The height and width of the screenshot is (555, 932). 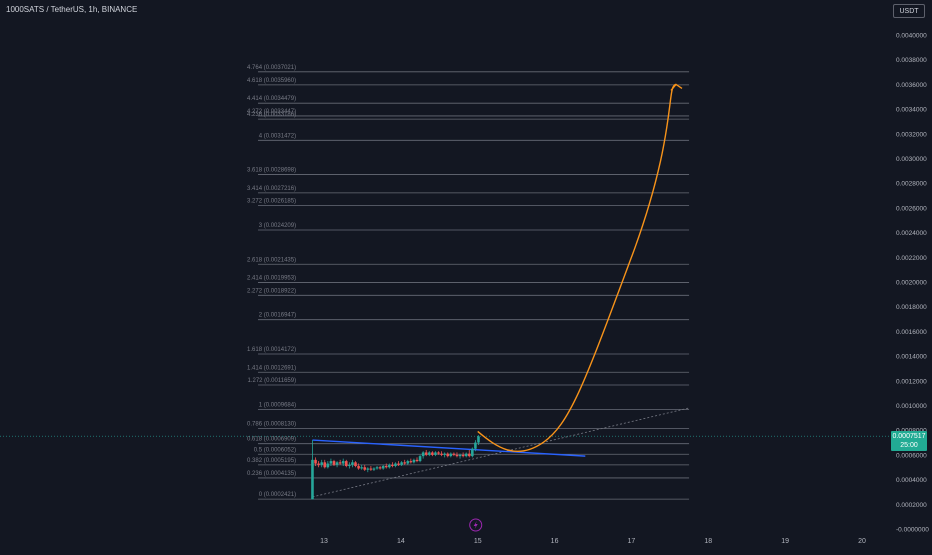 I want to click on y-axis-tick-label: 0.0036000, so click(x=911, y=85).